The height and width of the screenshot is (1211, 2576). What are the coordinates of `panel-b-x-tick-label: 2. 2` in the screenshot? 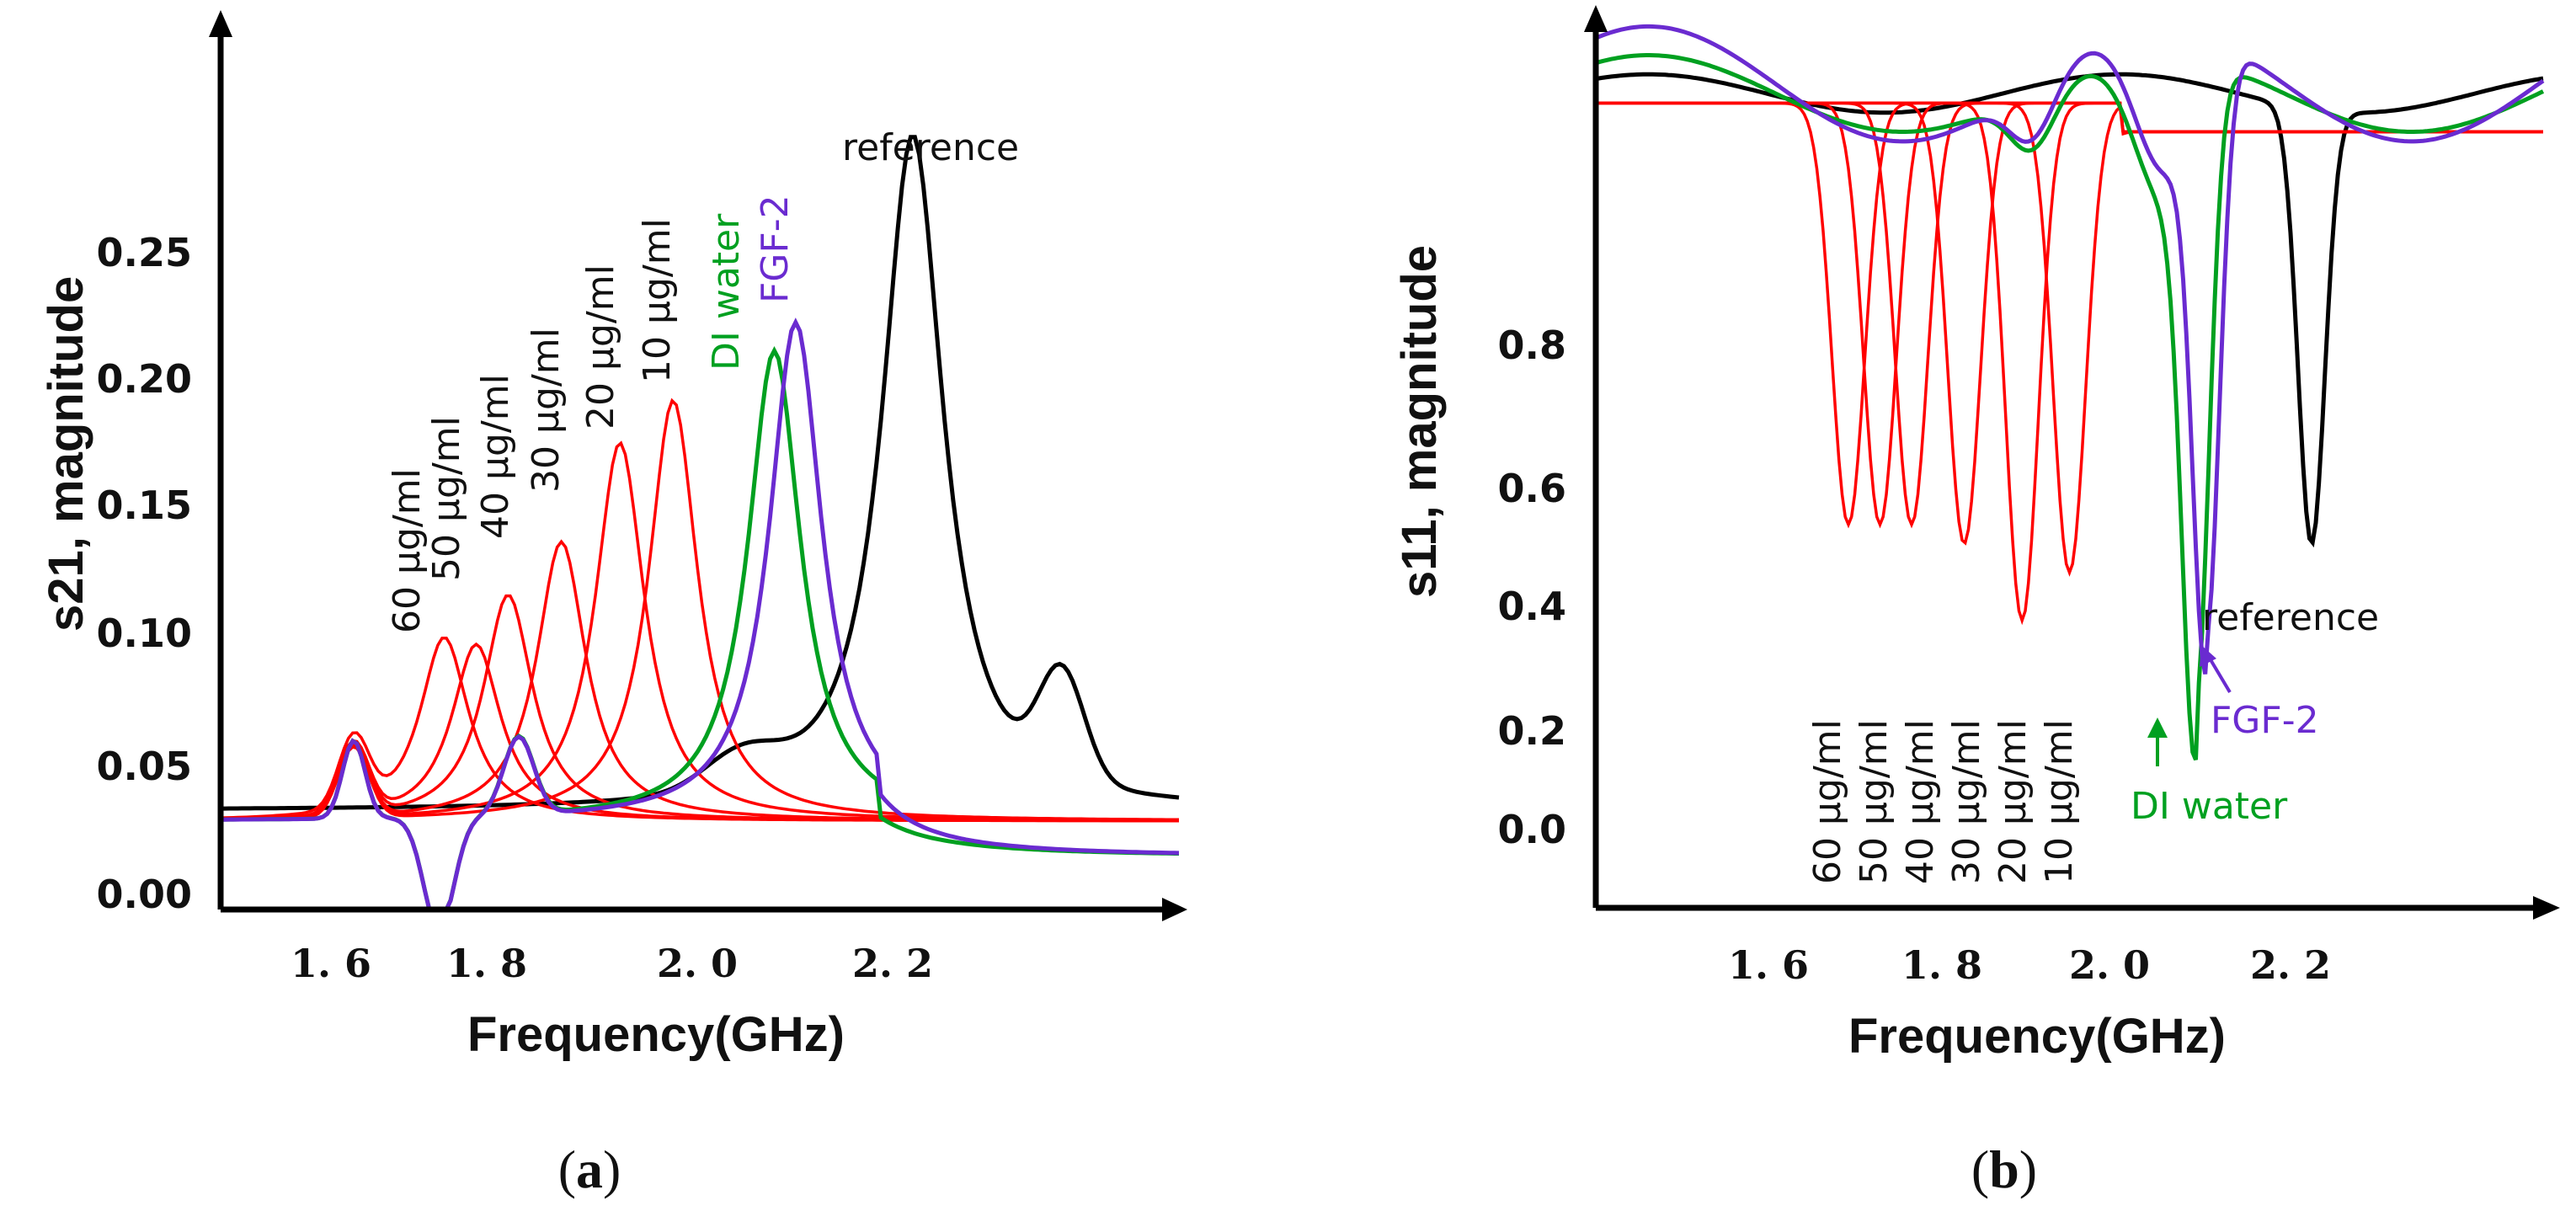 It's located at (2290, 965).